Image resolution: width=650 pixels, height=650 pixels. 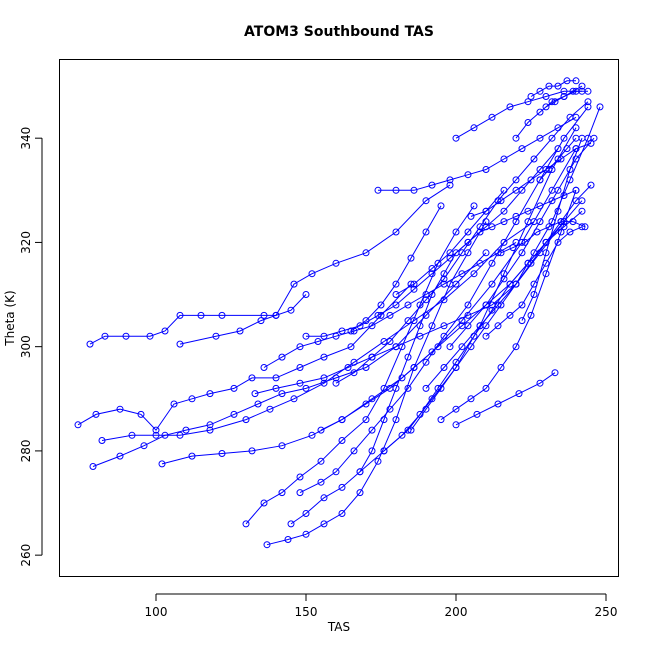 What do you see at coordinates (26, 555) in the screenshot?
I see `y-tick-label: 260` at bounding box center [26, 555].